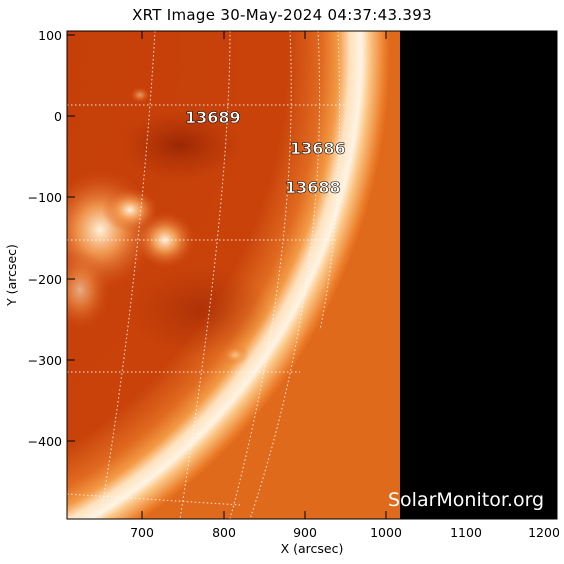 The height and width of the screenshot is (564, 564). Describe the element at coordinates (345, 532) in the screenshot. I see `x-tick-labels: 700 800 900 1000 1100 1200` at that location.